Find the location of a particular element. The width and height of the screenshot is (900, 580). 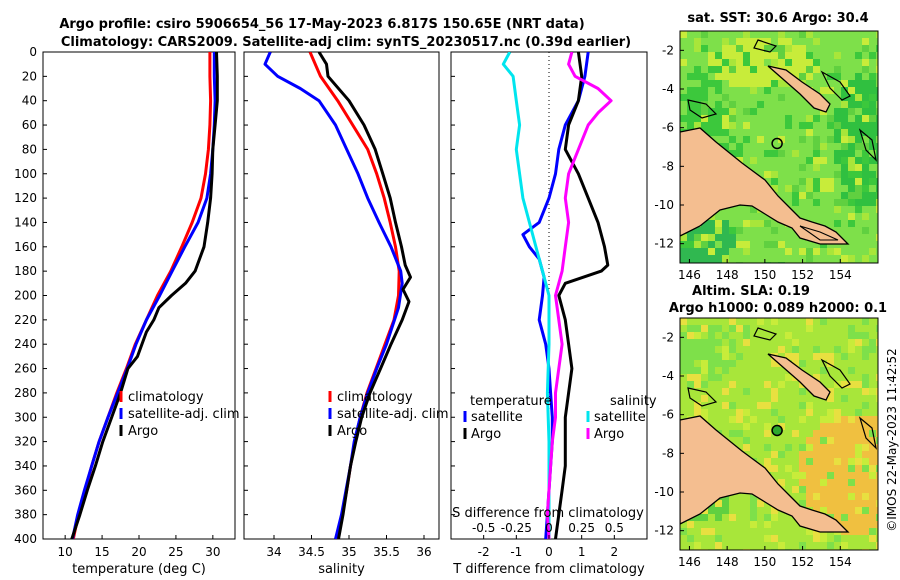

imos-watermark: ©IMOS 22-May-2023 11:42:52 is located at coordinates (892, 440).